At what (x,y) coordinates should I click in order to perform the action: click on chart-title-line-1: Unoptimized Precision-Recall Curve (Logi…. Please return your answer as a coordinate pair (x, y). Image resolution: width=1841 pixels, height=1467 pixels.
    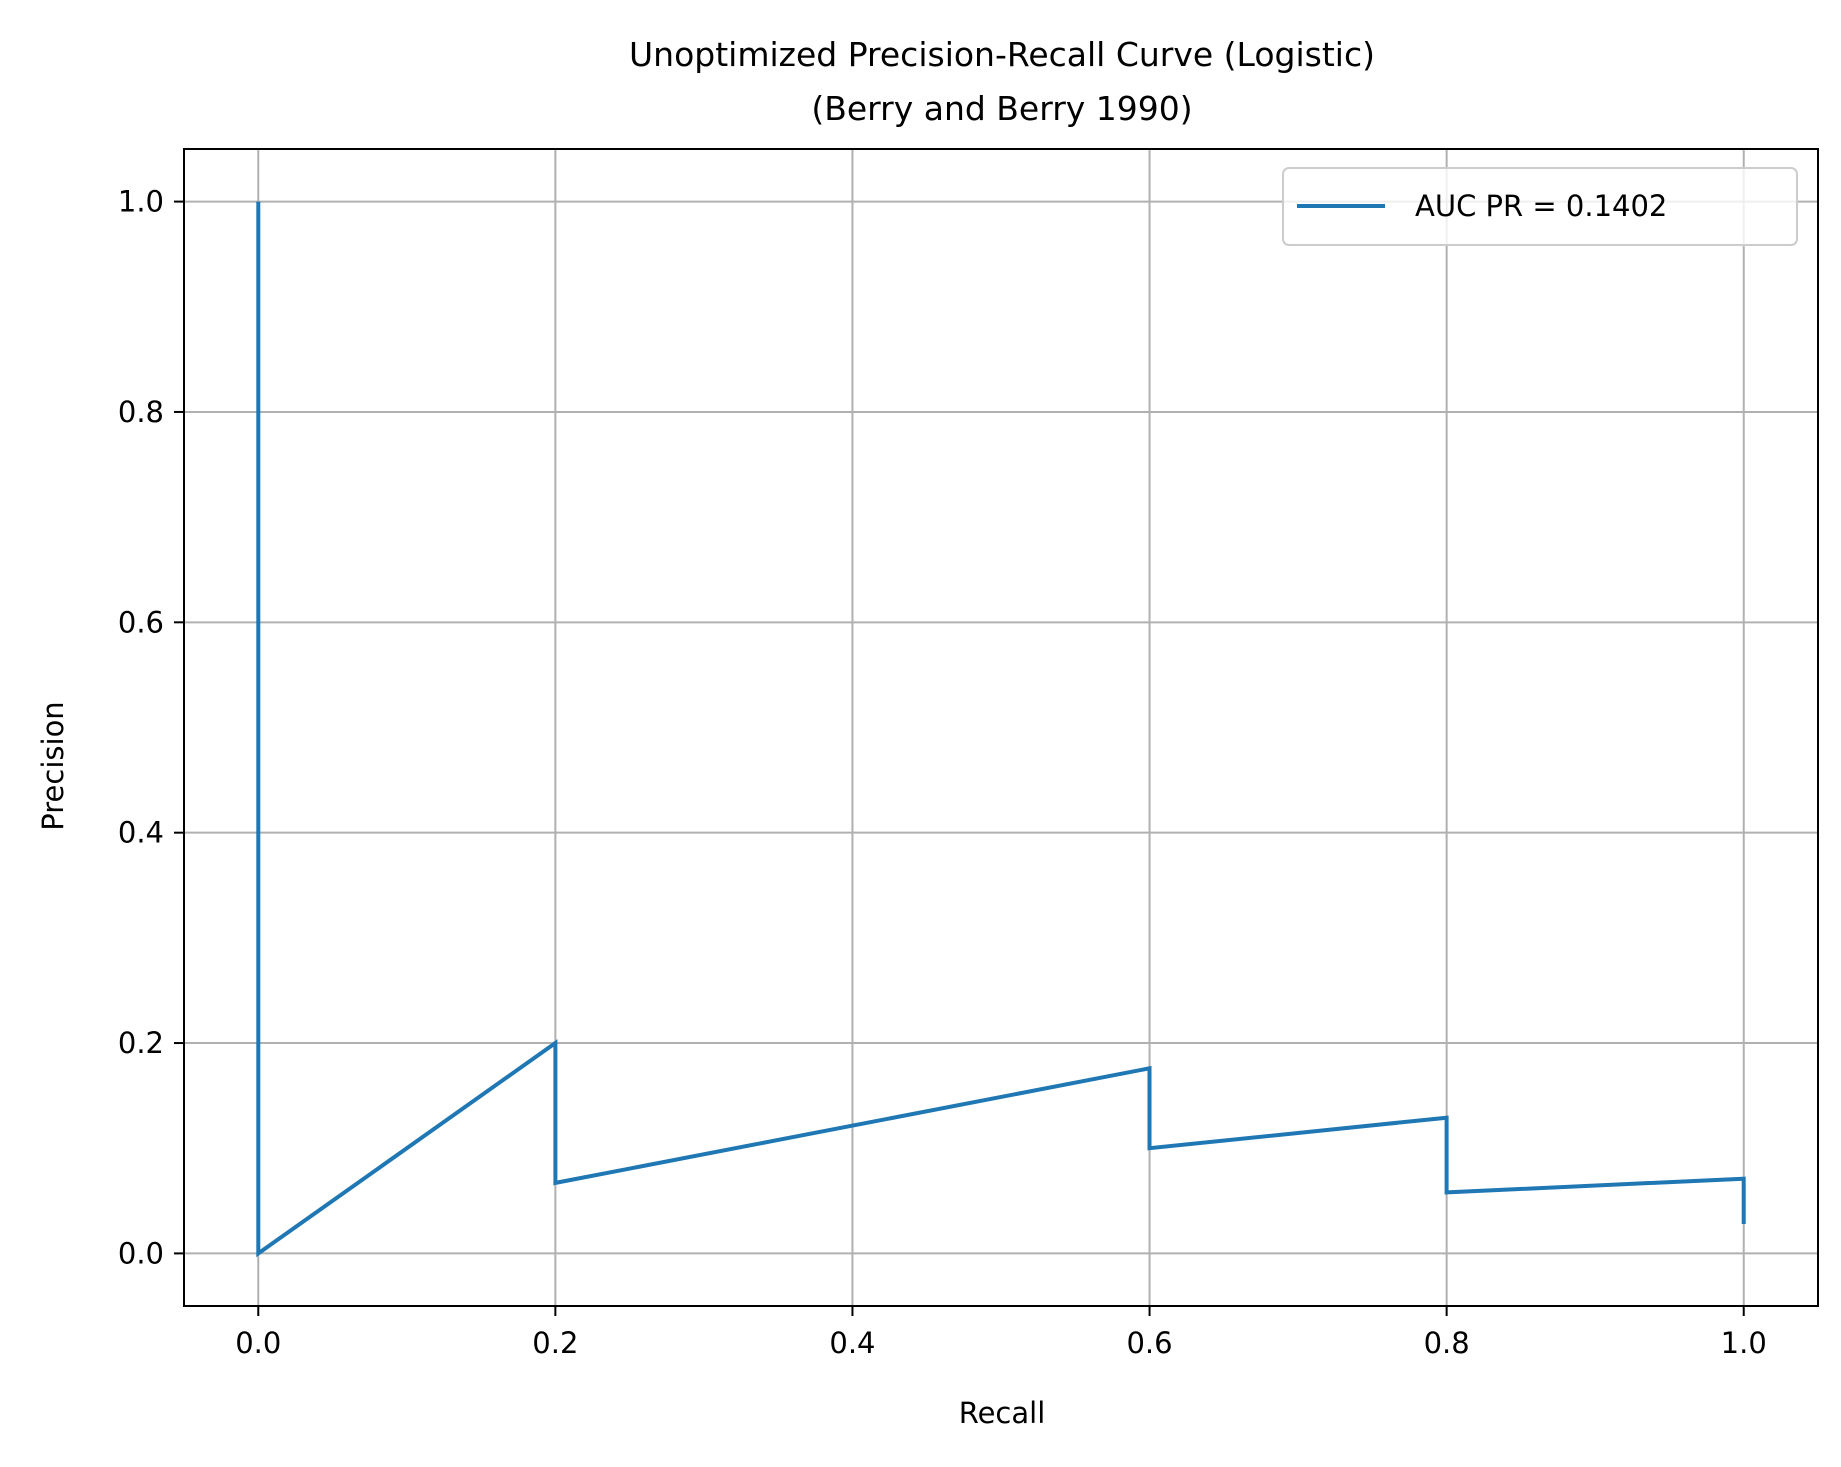
    Looking at the image, I should click on (1002, 54).